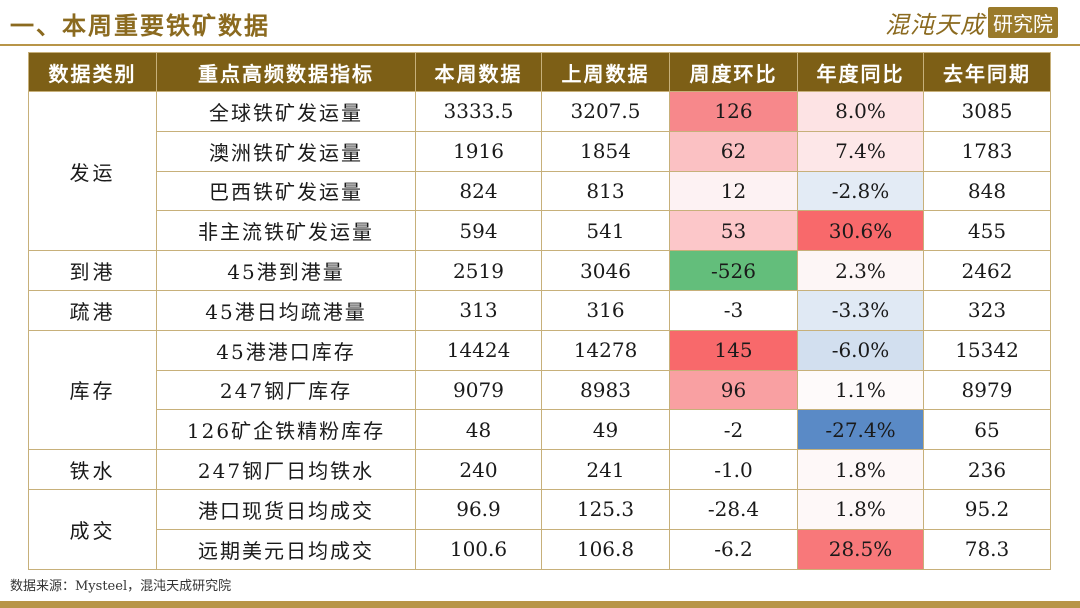  I want to click on table-row: 澳洲铁矿发运量 1916 1854 62 7.4% 1783, so click(540, 151).